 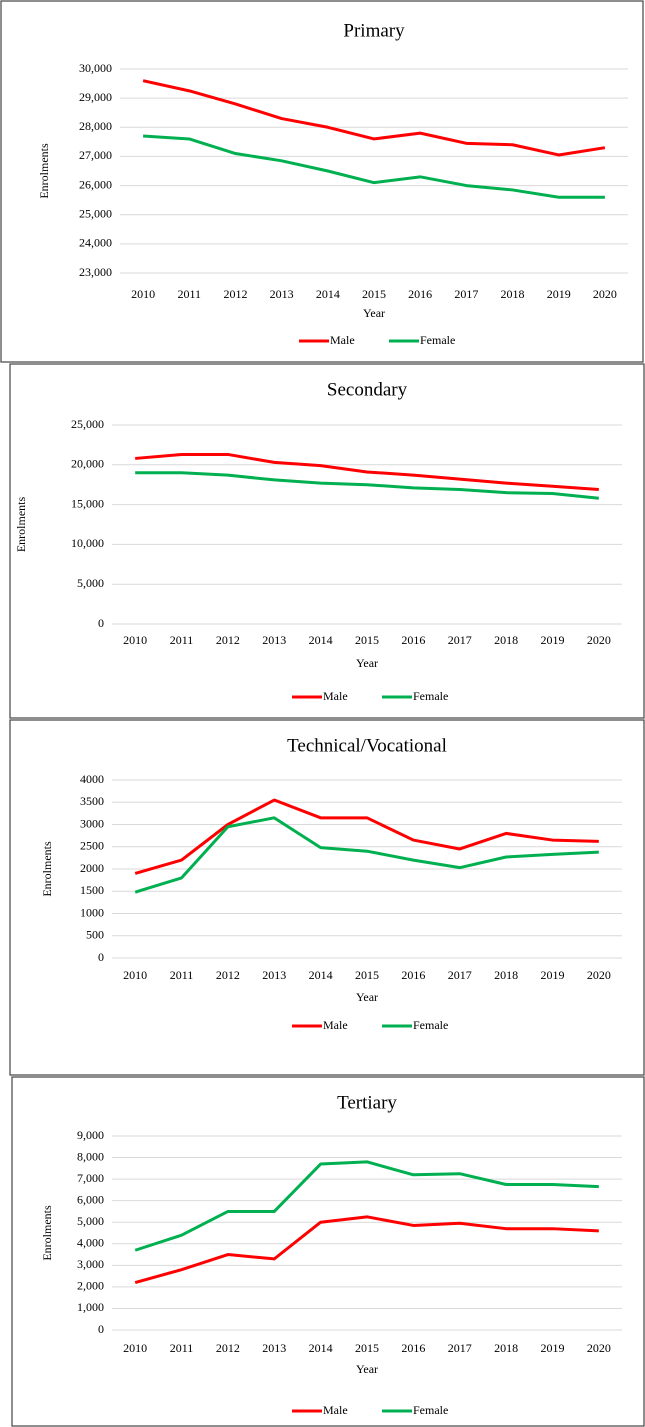 I want to click on y-tick-label: 27,000, so click(x=95, y=155).